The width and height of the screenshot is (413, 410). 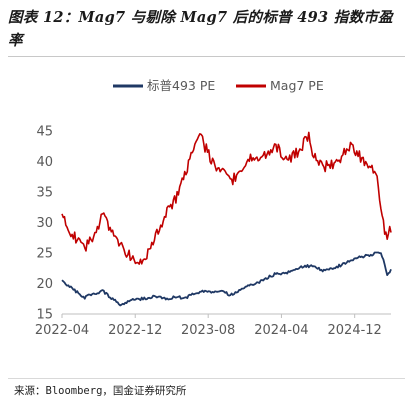 I want to click on x-tick-label: 2022-12, so click(x=135, y=330).